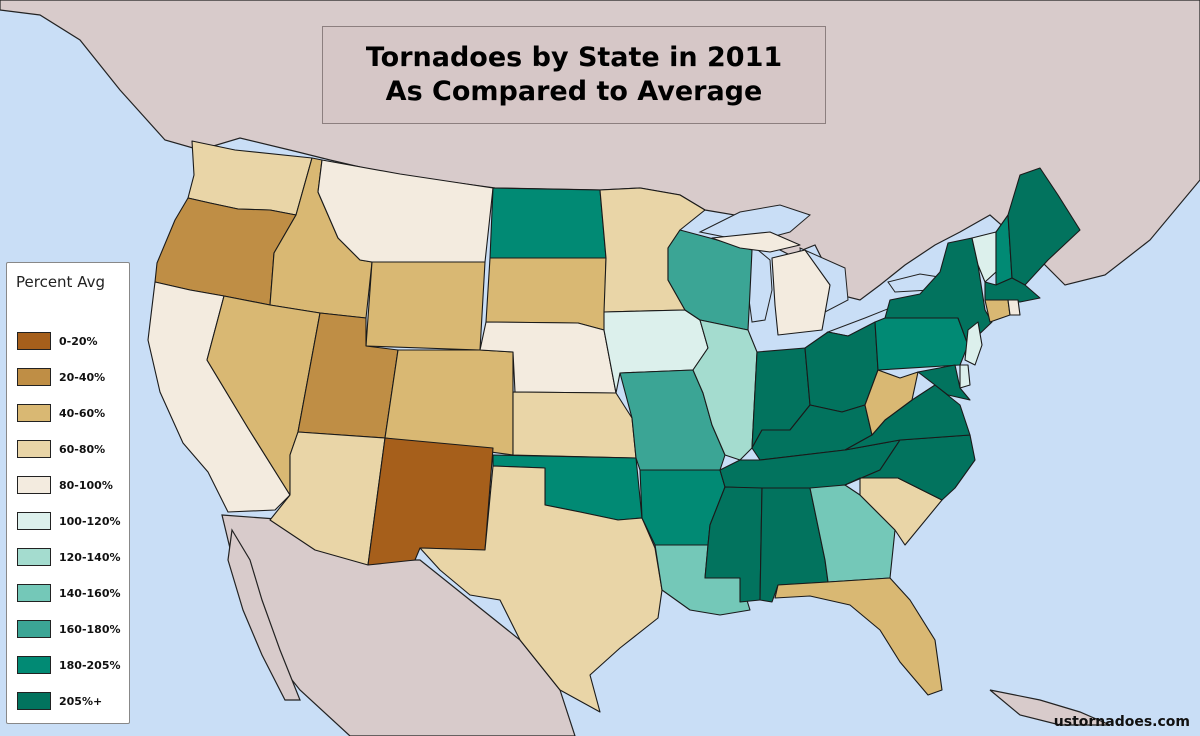 The width and height of the screenshot is (1200, 736). I want to click on legend-item: 0-20%, so click(57, 341).